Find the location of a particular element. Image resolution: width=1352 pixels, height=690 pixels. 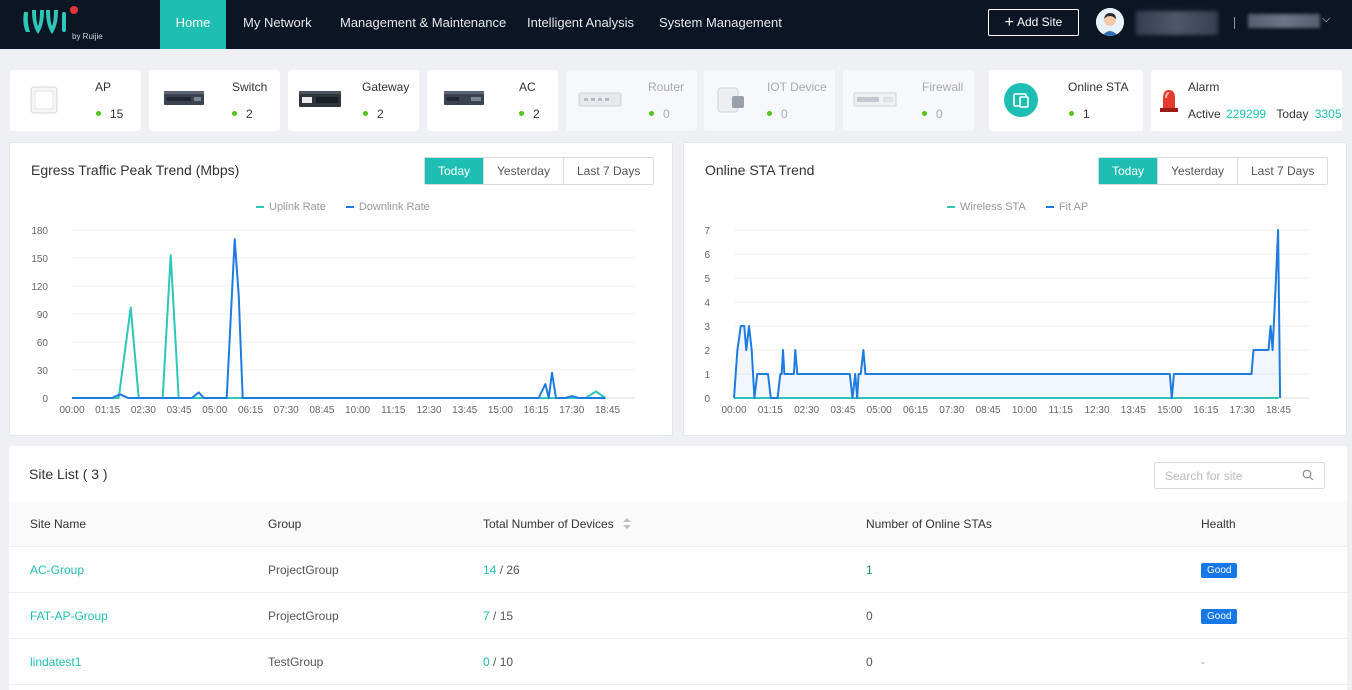

x-tick-label: 15:00 is located at coordinates (1169, 410).